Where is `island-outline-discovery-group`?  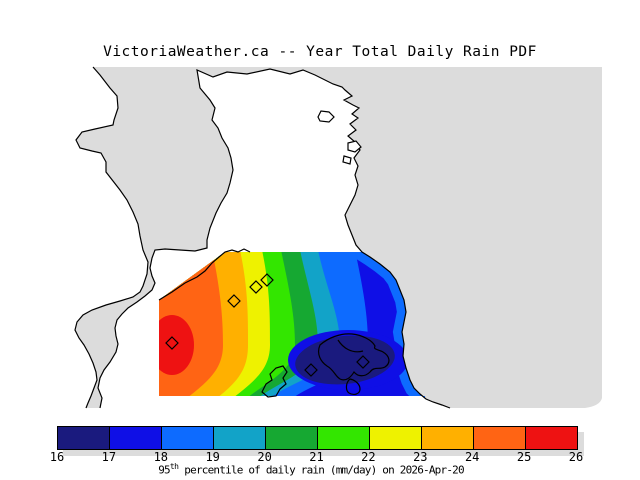 island-outline-discovery-group is located at coordinates (353, 364).